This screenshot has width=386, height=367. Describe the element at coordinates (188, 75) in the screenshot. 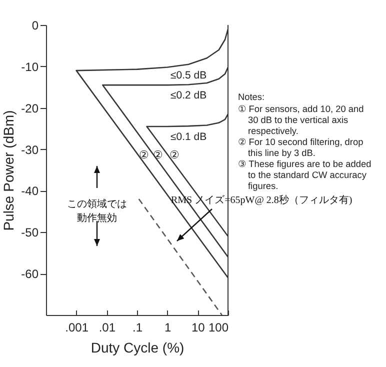

I see `series-label: ≤0.5 dB` at that location.